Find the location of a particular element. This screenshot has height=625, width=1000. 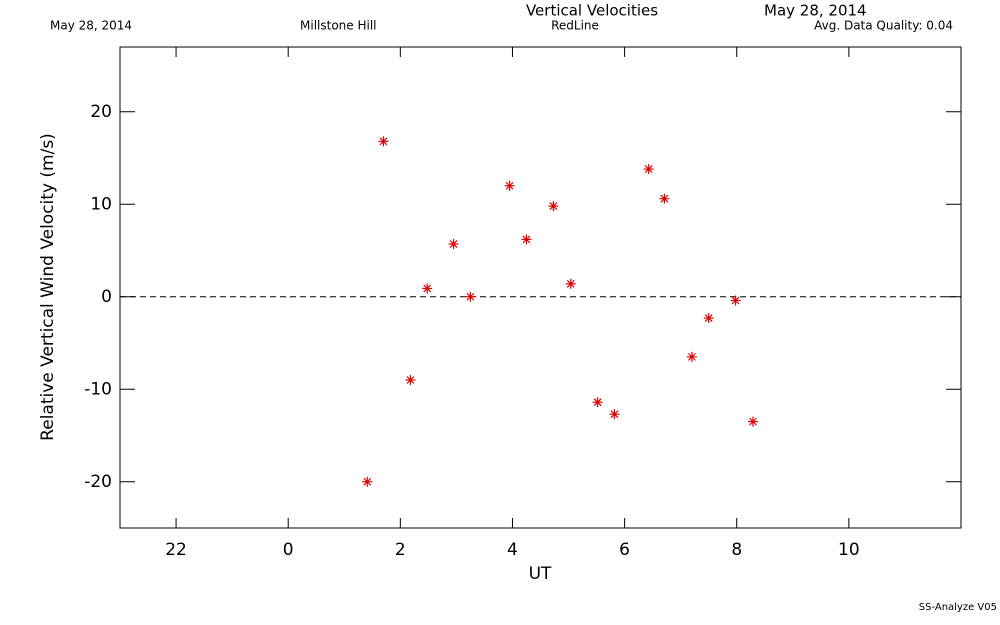

x-tick-label: 4 is located at coordinates (512, 550).